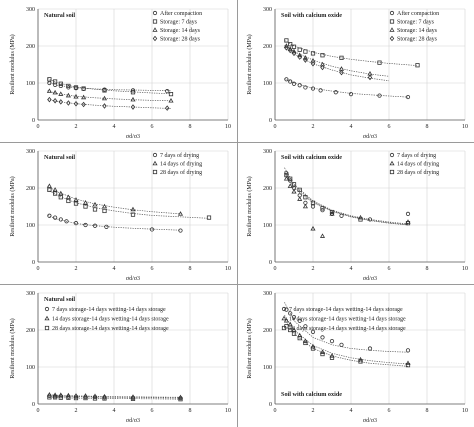  I want to click on chart-1-y-tick-label: 300, so click(267, 10).